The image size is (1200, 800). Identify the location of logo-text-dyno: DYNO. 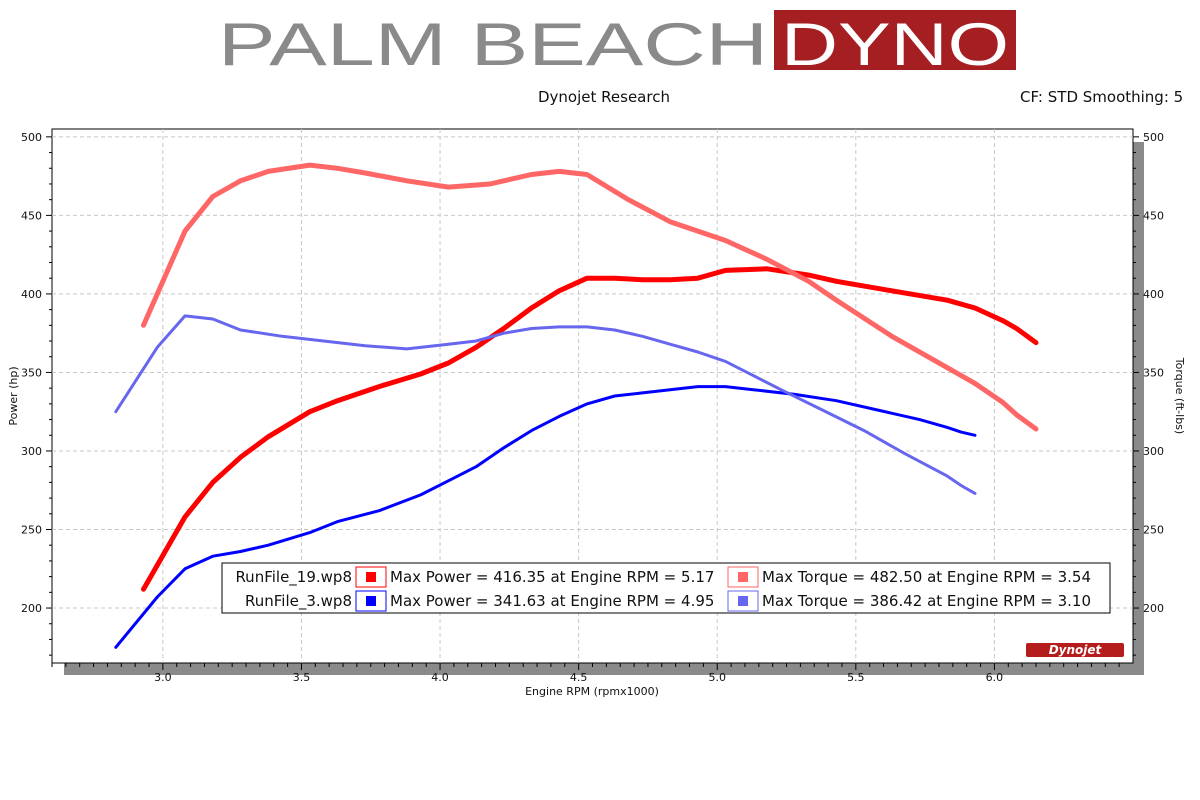
(895, 44).